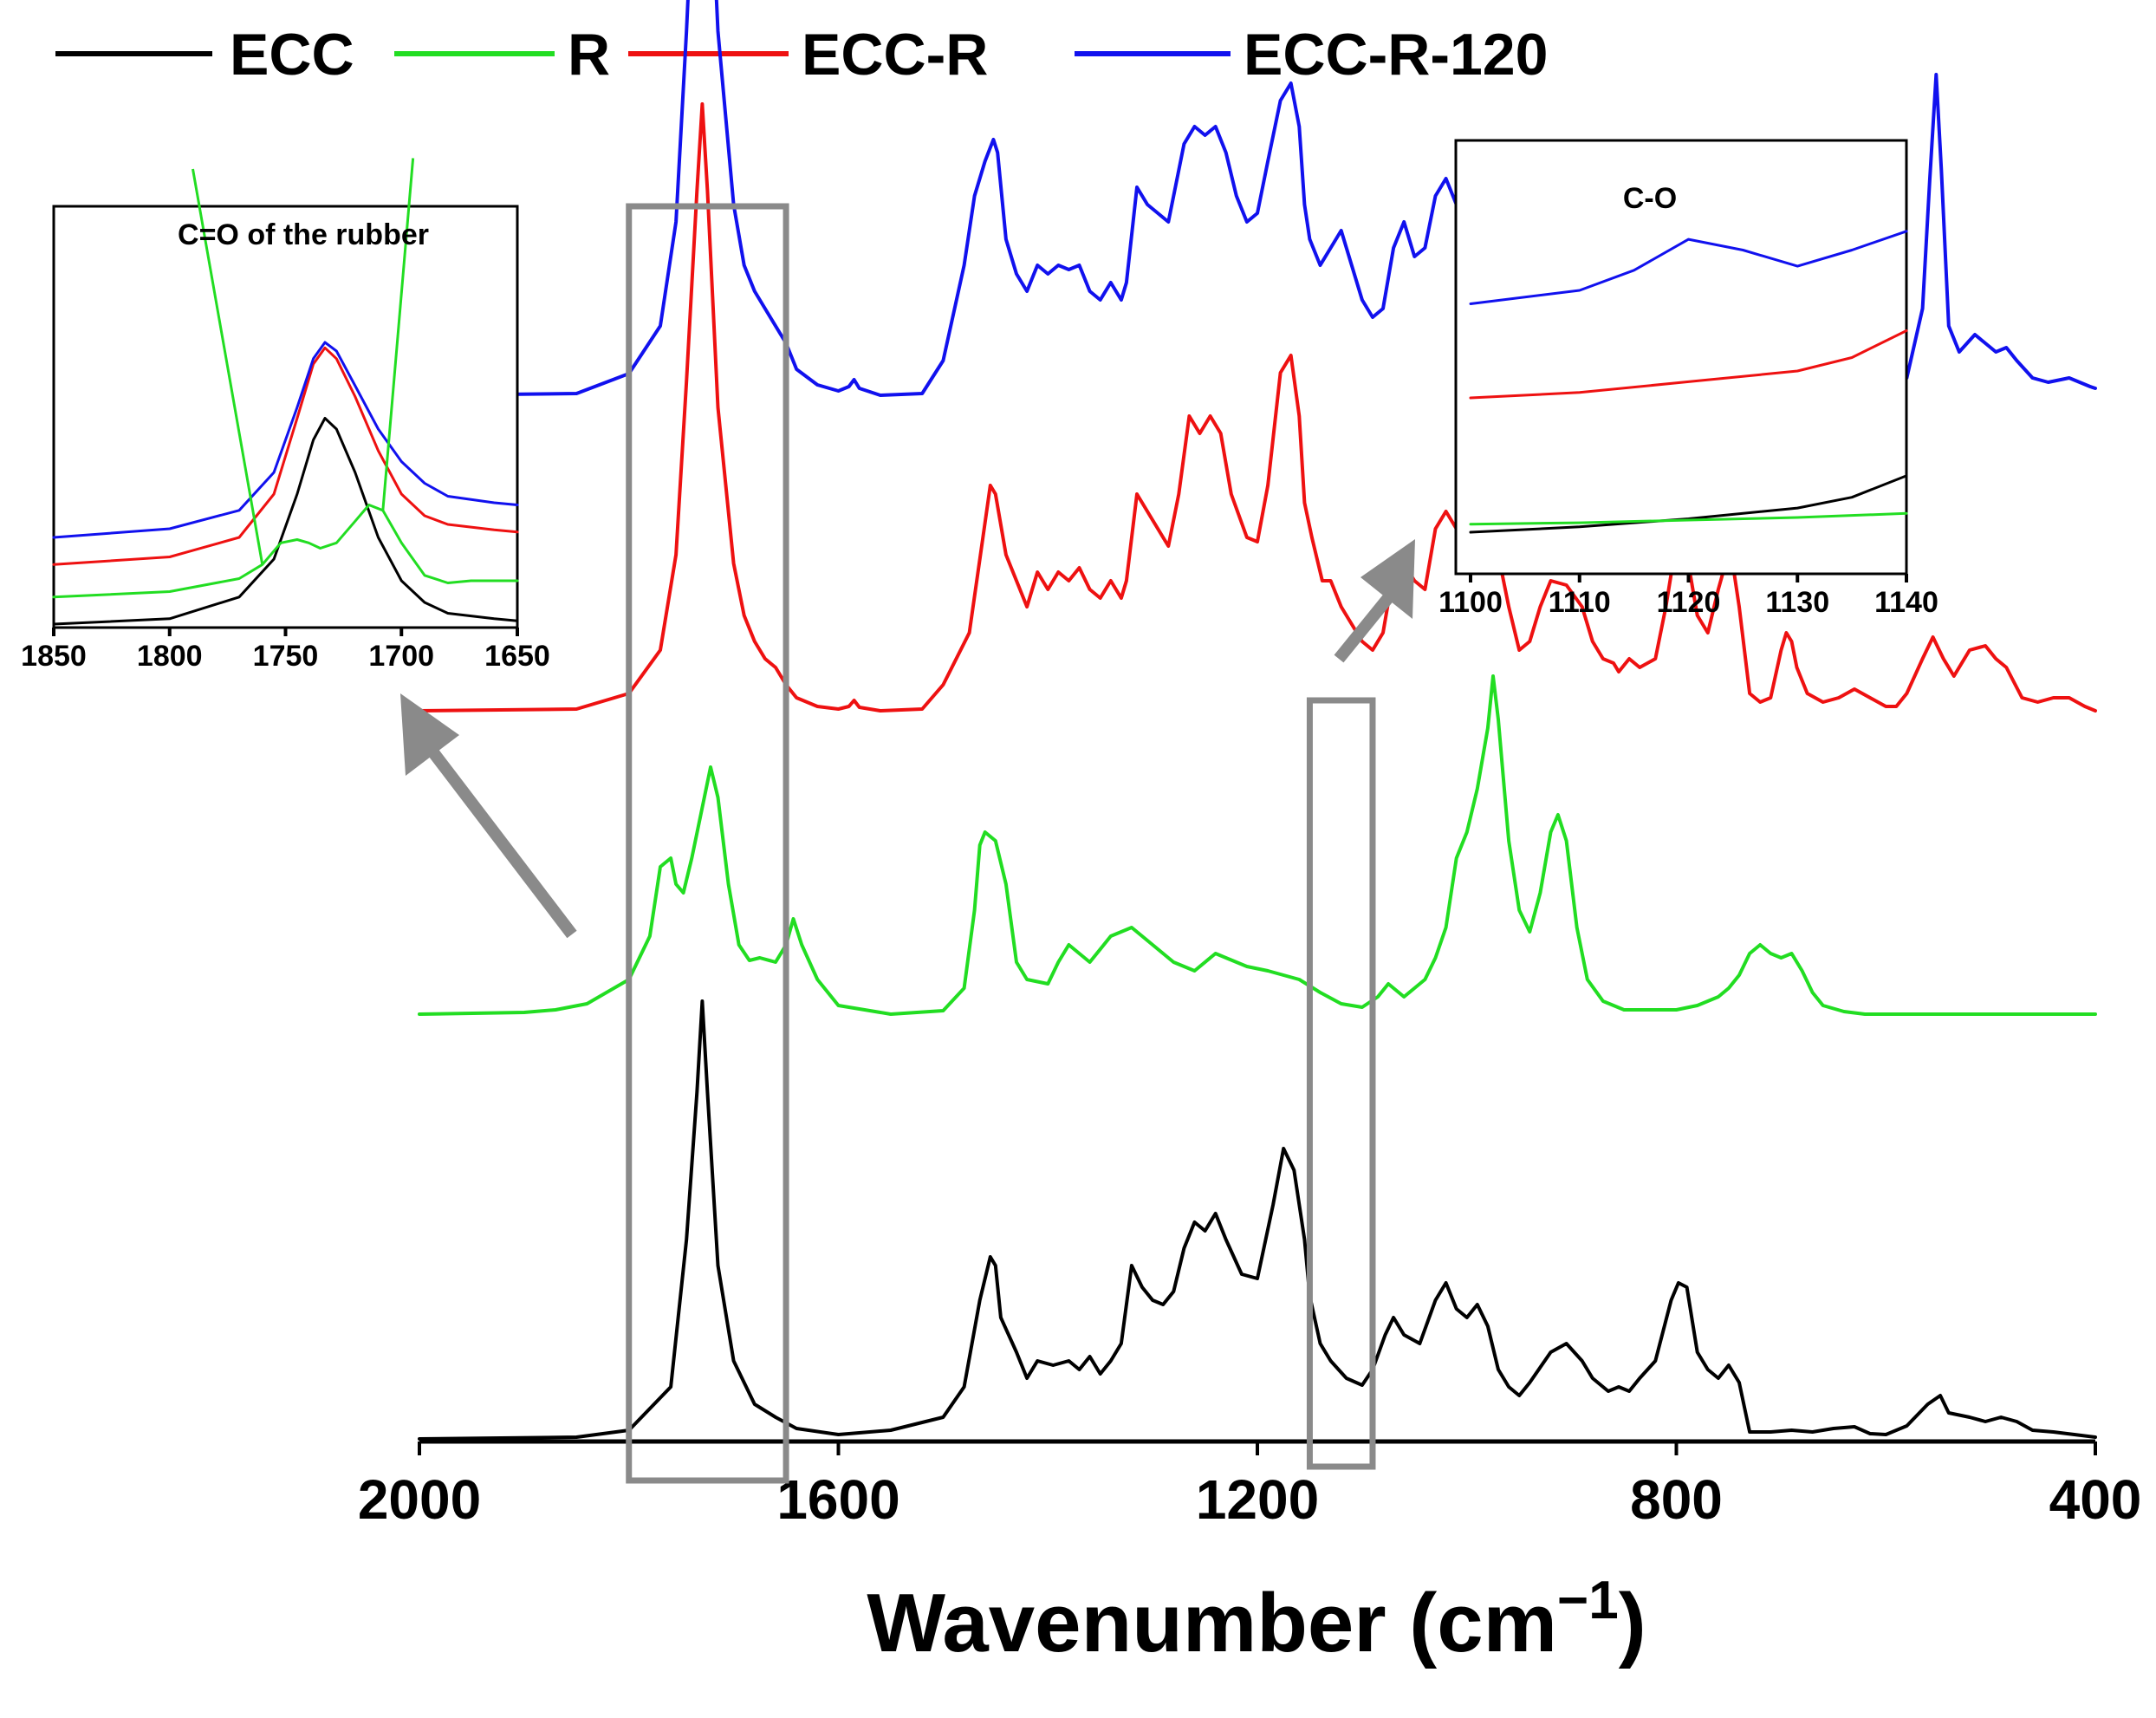 The height and width of the screenshot is (1718, 2156). I want to click on inset-left-ticks: 1850 1800 1750 1700 1650, so click(285, 650).